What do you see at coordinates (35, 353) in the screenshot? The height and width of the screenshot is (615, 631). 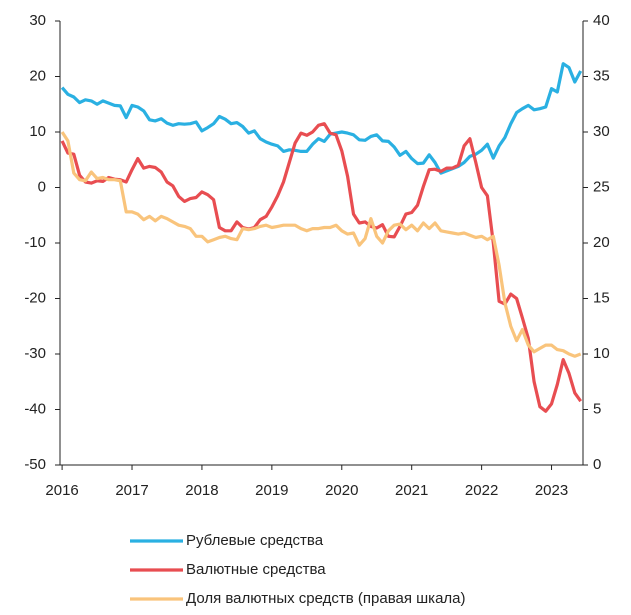 I see `y-tick-label: -30` at bounding box center [35, 353].